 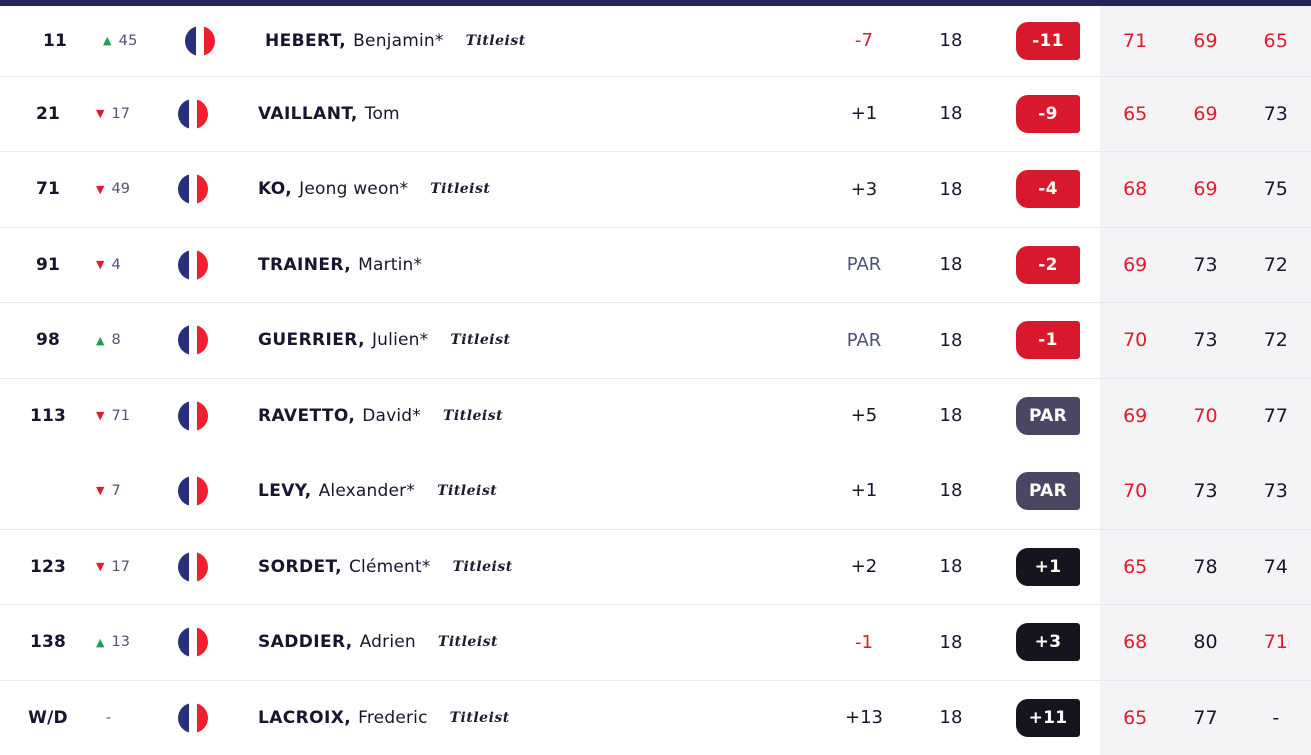 I want to click on round-3-score: 77, so click(x=1276, y=416).